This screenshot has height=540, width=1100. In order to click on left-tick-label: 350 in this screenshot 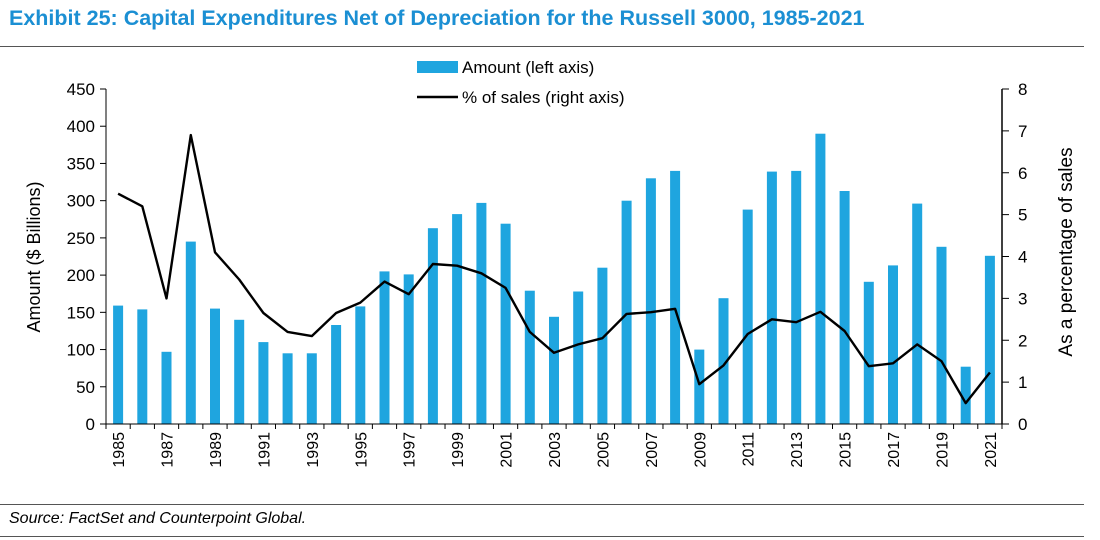, I will do `click(81, 163)`.